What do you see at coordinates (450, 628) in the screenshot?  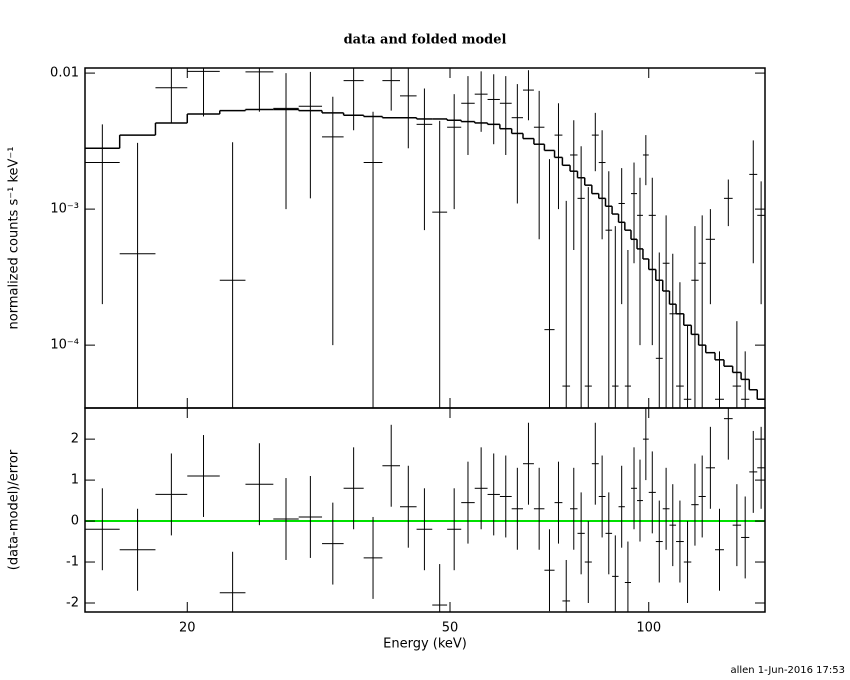 I see `x-tick-label: 50` at bounding box center [450, 628].